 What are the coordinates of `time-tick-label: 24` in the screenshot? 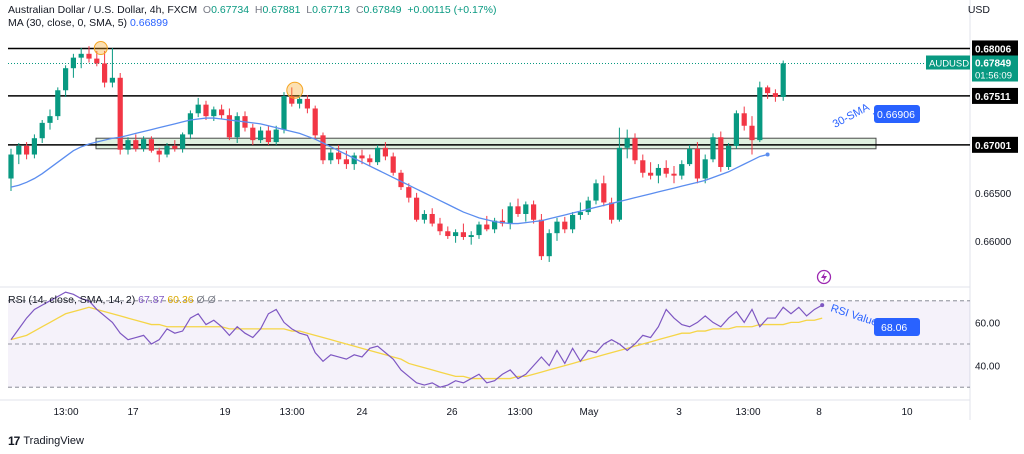 It's located at (362, 412).